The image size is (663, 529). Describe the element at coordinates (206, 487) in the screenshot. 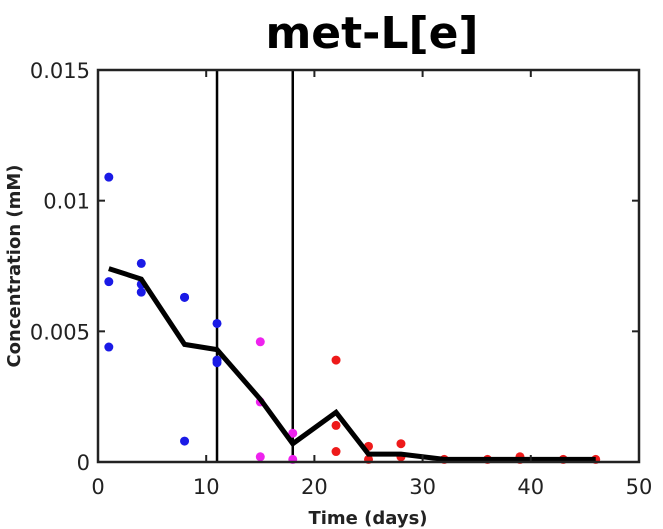

I see `x-tick-label: 10` at that location.